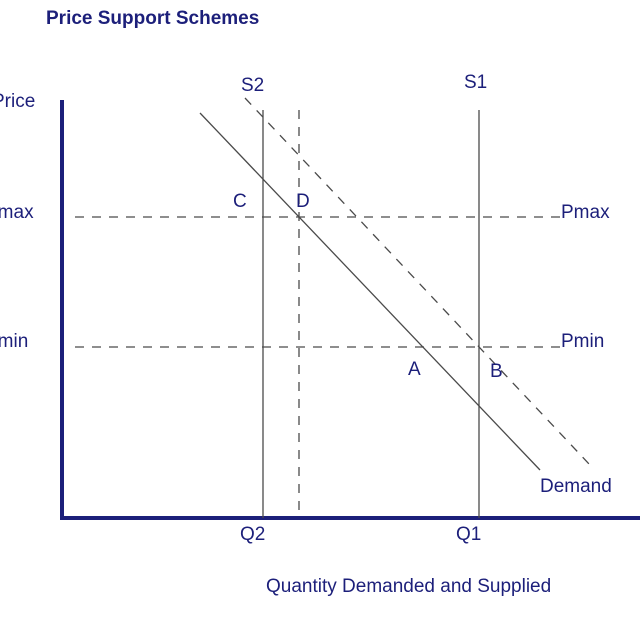 The width and height of the screenshot is (640, 640). I want to click on point-a-label: A, so click(414, 369).